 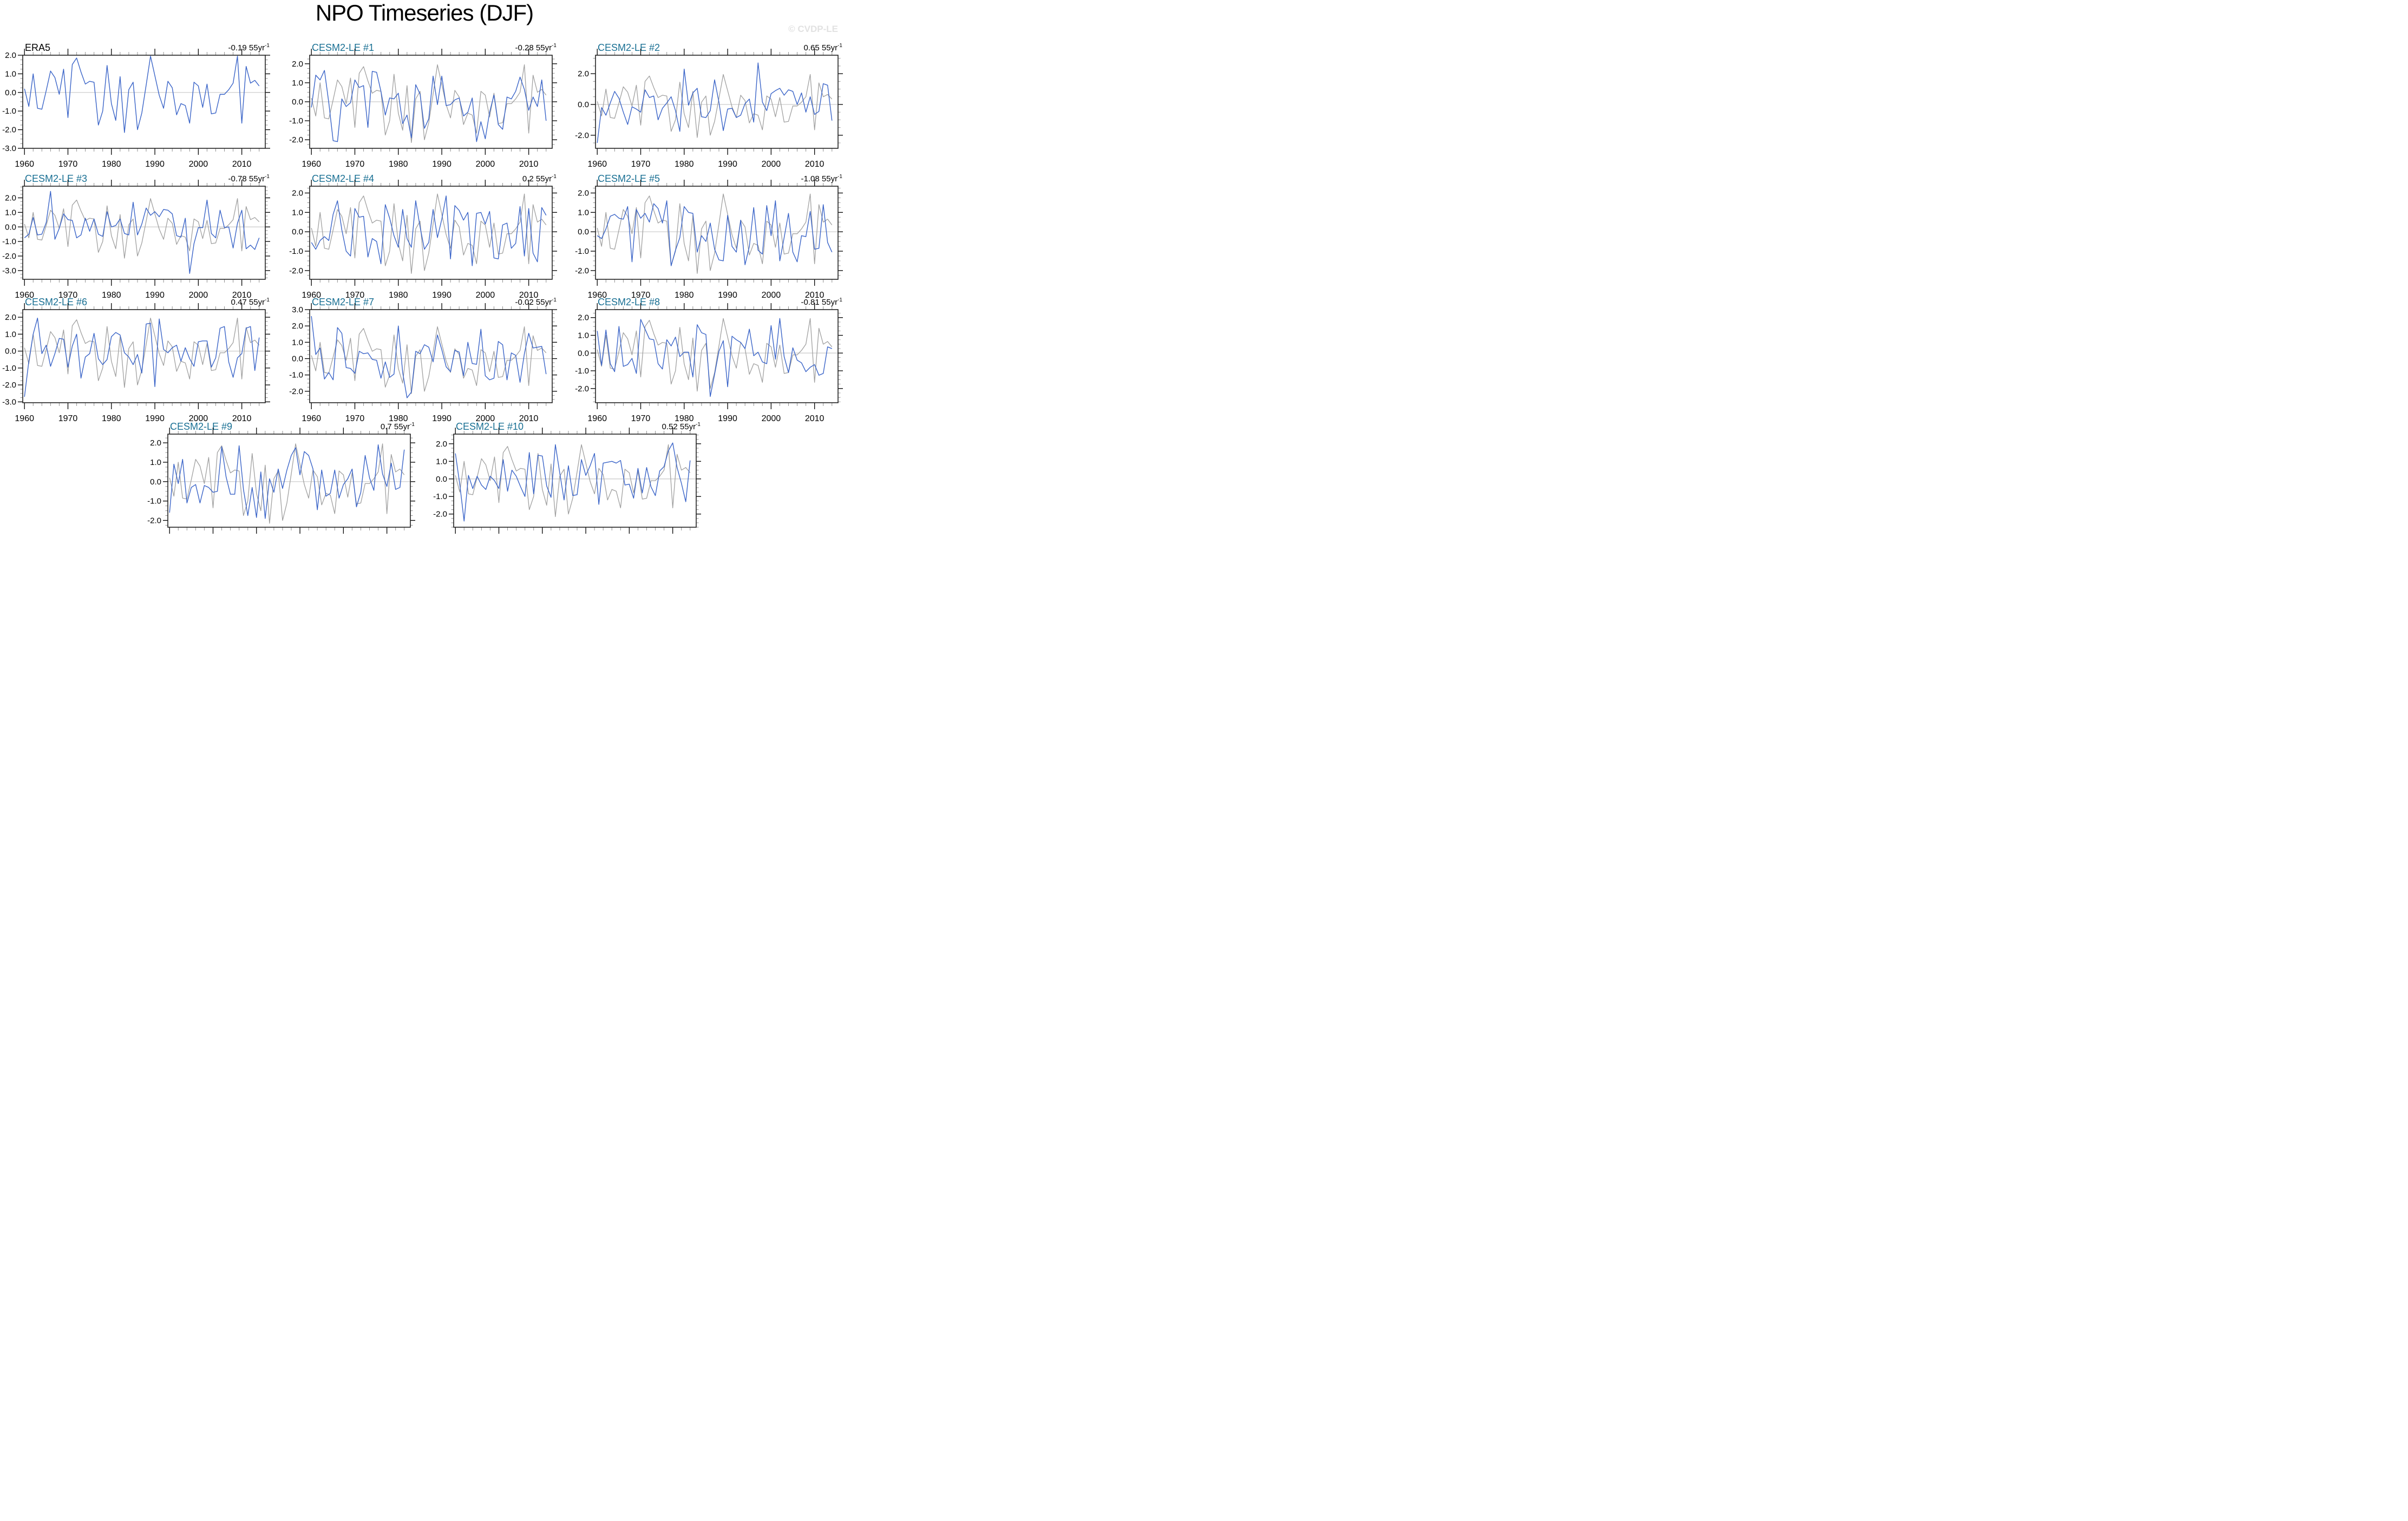 I want to click on y-tick-labels: 3.0 2.0 1.0 0.0 -1.0 -2.0, so click(x=296, y=350).